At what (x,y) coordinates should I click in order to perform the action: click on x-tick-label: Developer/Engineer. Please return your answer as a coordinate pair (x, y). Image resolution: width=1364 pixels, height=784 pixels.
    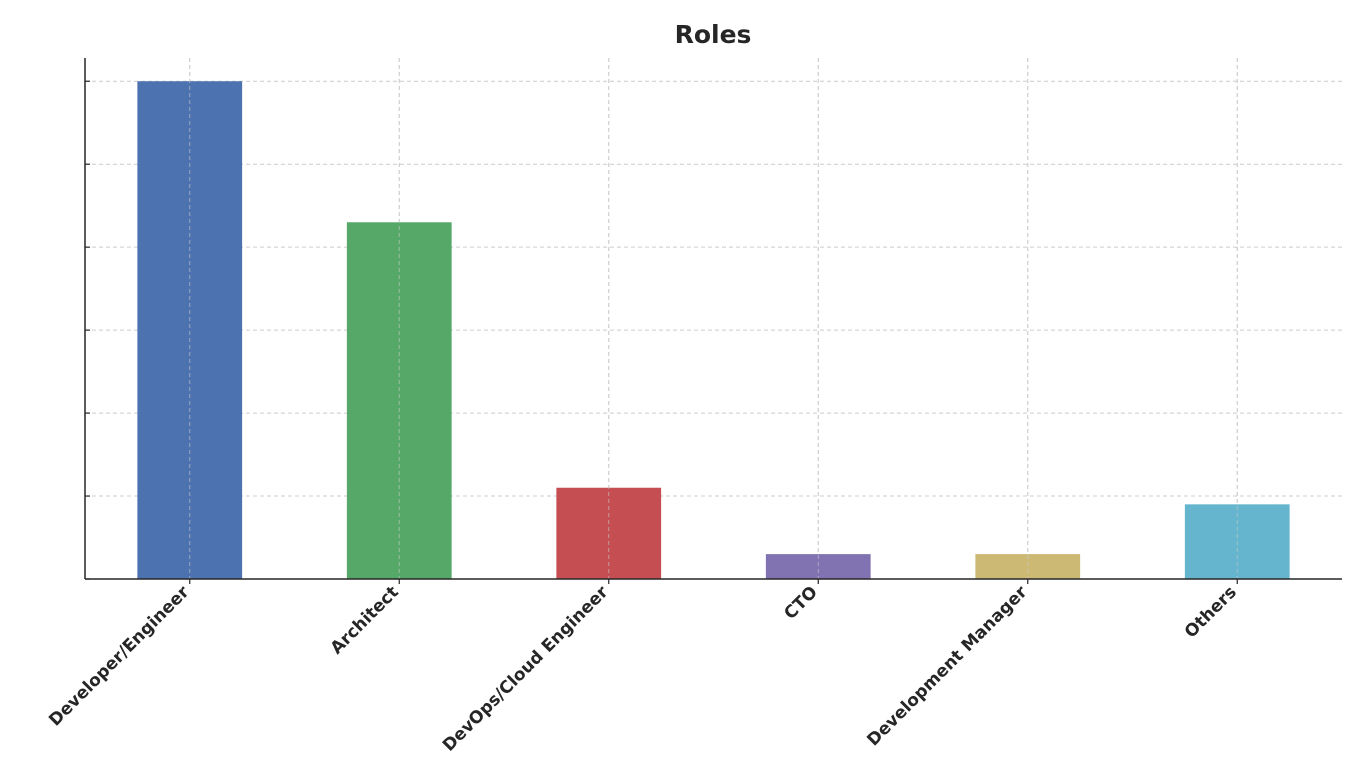
    Looking at the image, I should click on (119, 656).